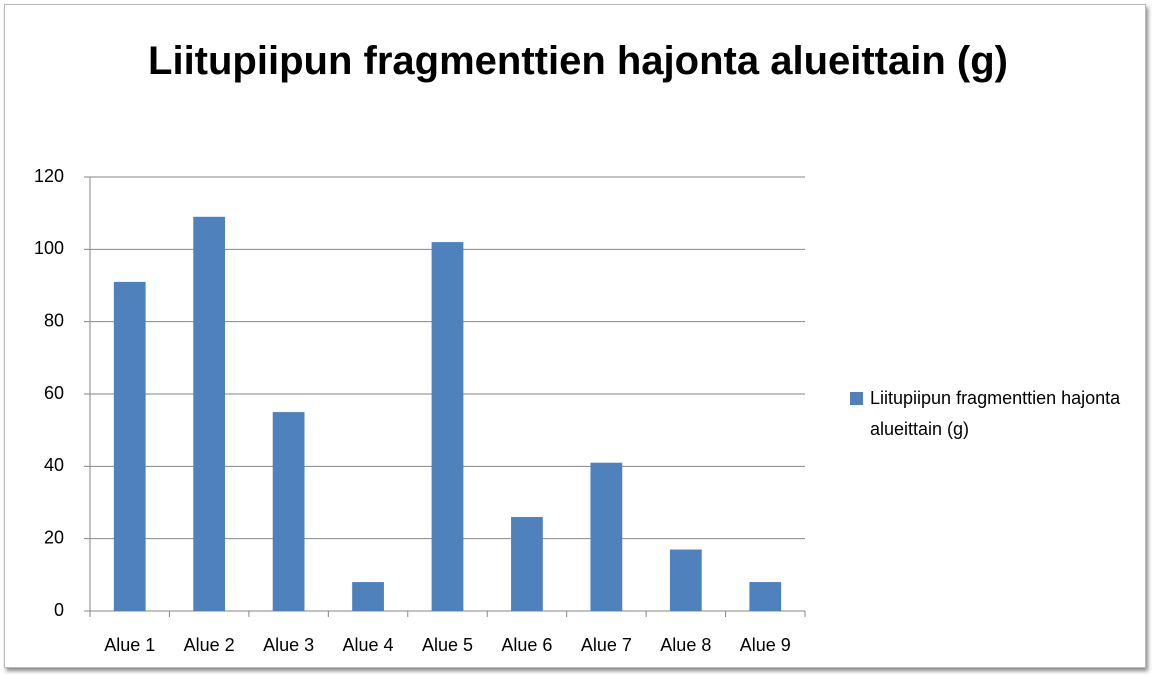  What do you see at coordinates (856, 398) in the screenshot?
I see `legend-key` at bounding box center [856, 398].